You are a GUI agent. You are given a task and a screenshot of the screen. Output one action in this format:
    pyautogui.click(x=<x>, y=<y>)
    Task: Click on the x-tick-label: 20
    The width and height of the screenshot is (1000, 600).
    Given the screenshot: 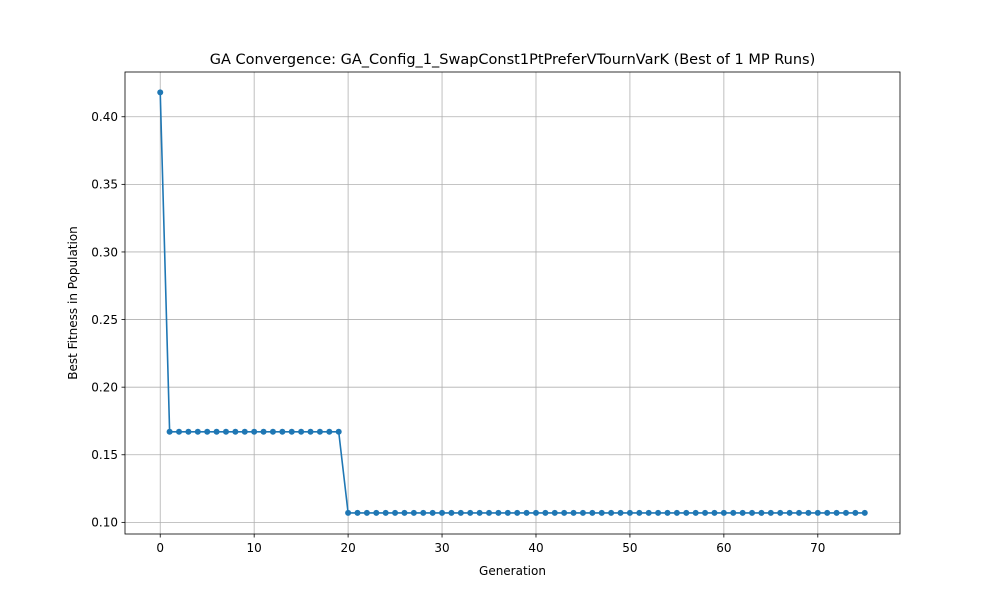 What is the action you would take?
    pyautogui.click(x=347, y=548)
    